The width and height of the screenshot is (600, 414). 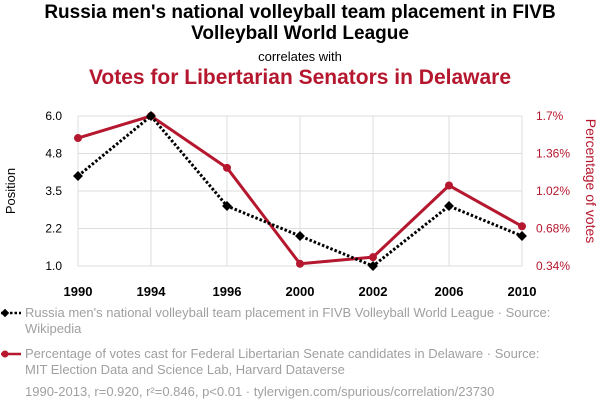 I want to click on y-axis-label-right: Percentage of votes, so click(x=591, y=181).